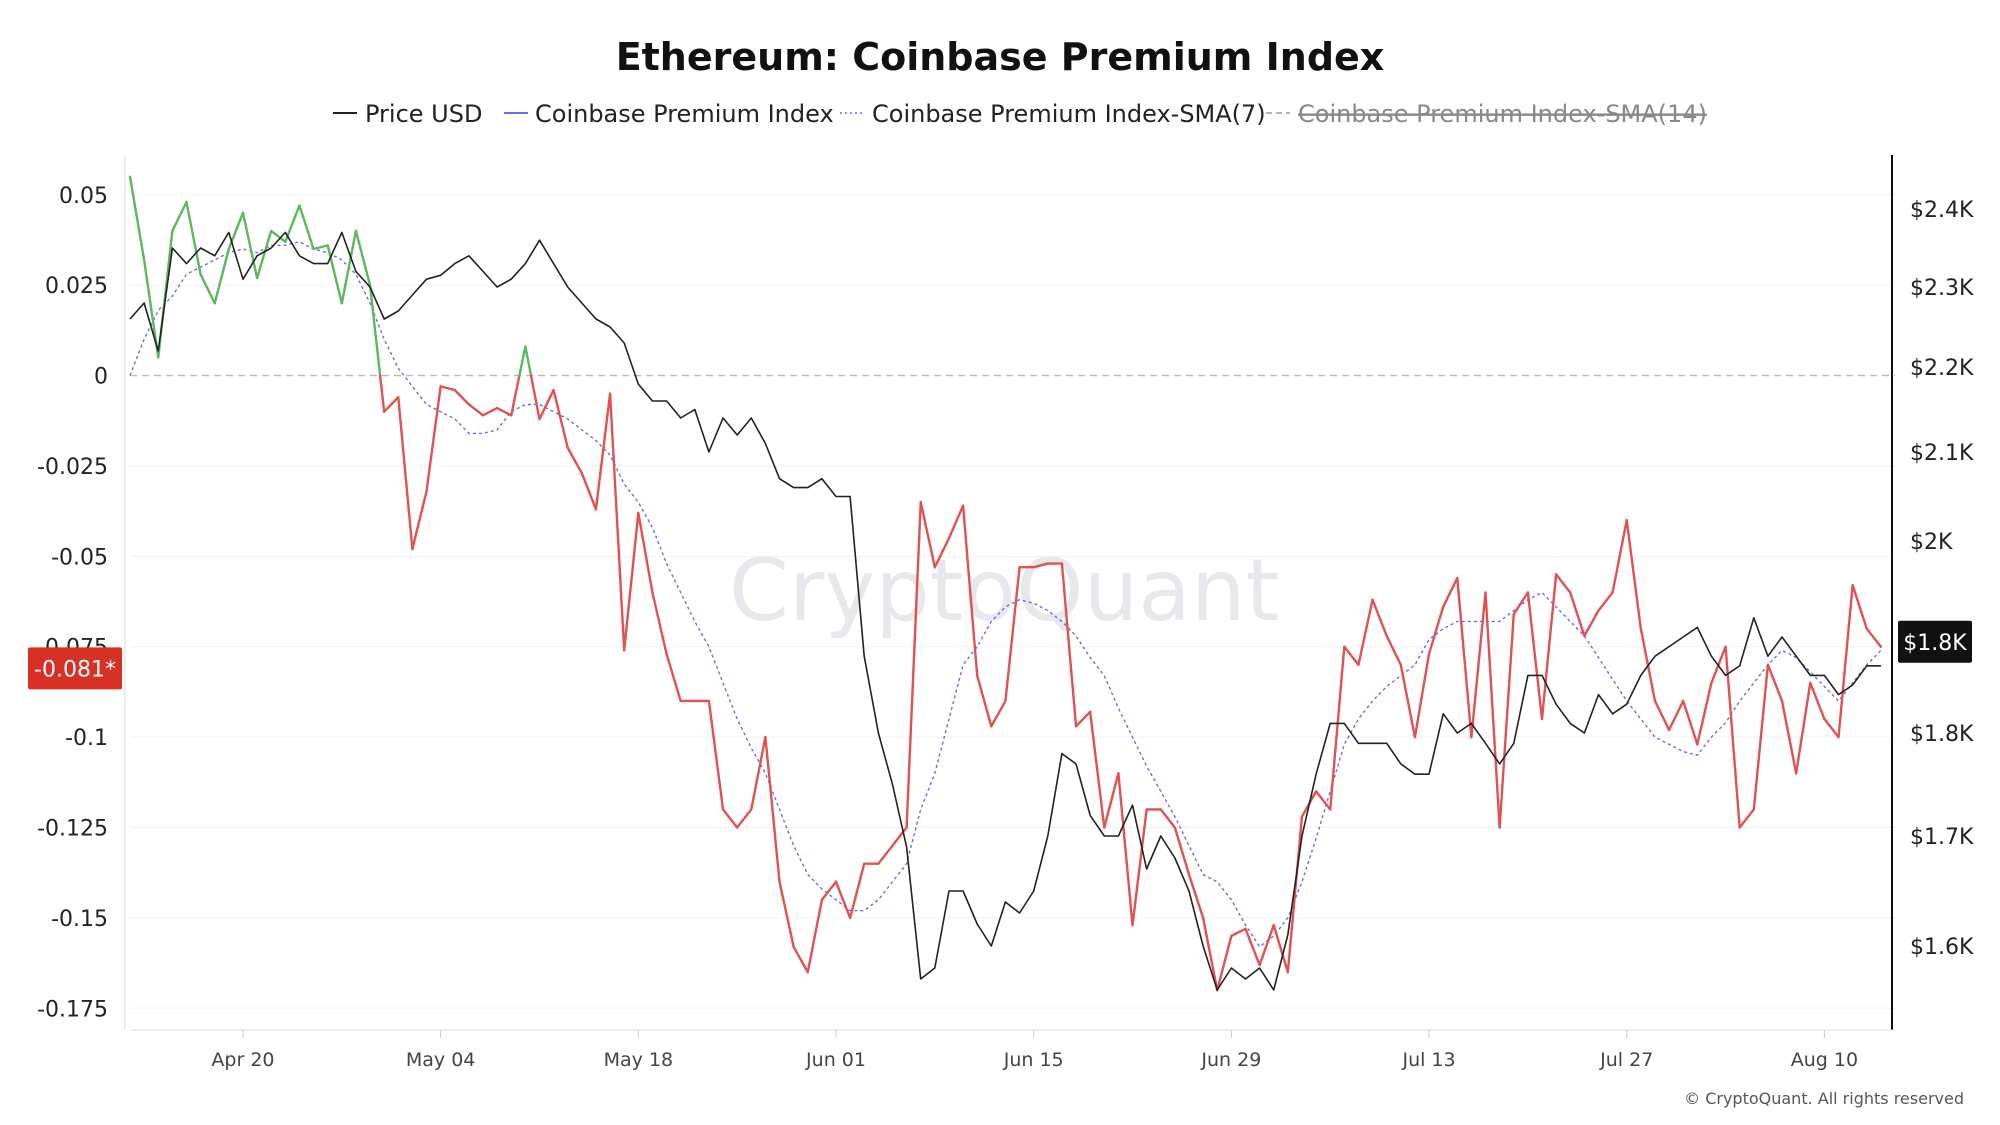 The height and width of the screenshot is (1125, 2000). I want to click on y-left-tick-label: 0.05, so click(83, 196).